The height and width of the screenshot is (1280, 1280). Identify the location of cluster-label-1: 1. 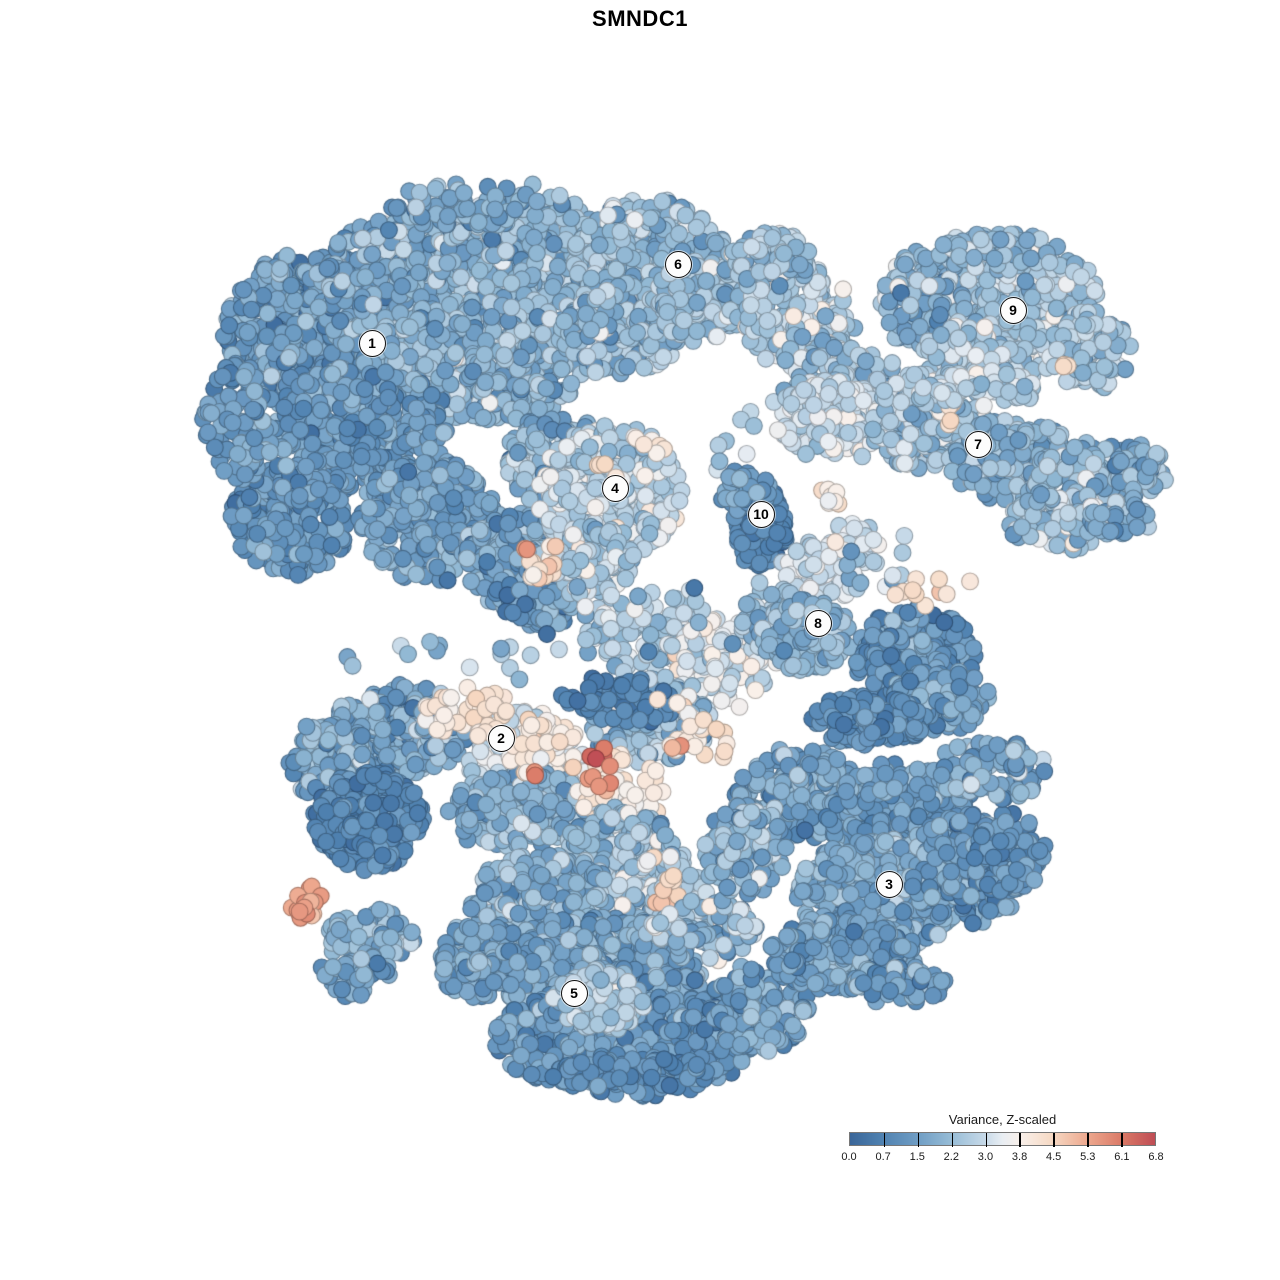
(372, 343).